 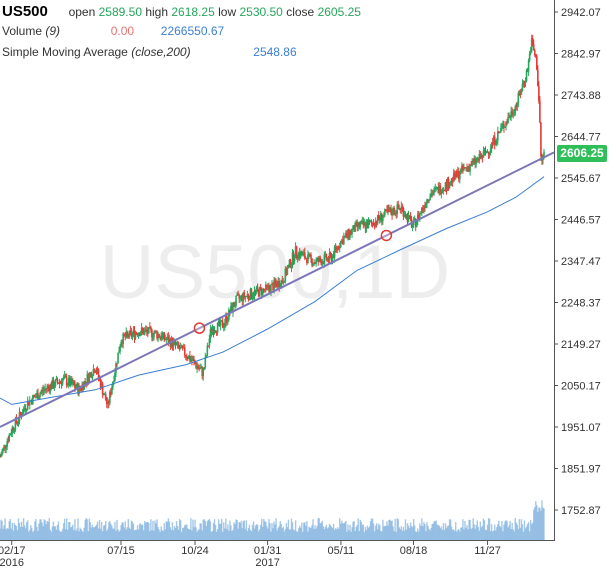 What do you see at coordinates (581, 96) in the screenshot?
I see `y-tick-label: 2743.88` at bounding box center [581, 96].